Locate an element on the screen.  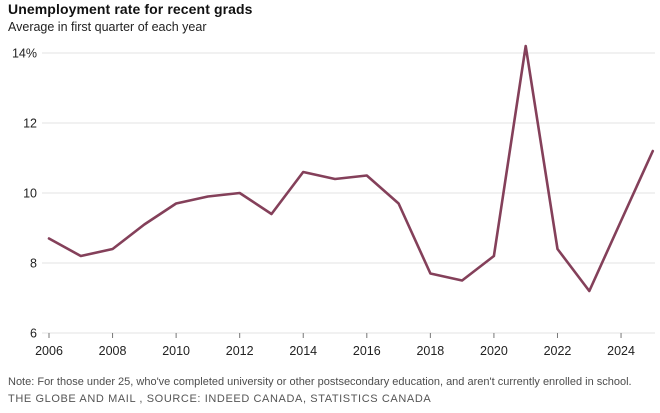
y-tick-label: 12 is located at coordinates (30, 124).